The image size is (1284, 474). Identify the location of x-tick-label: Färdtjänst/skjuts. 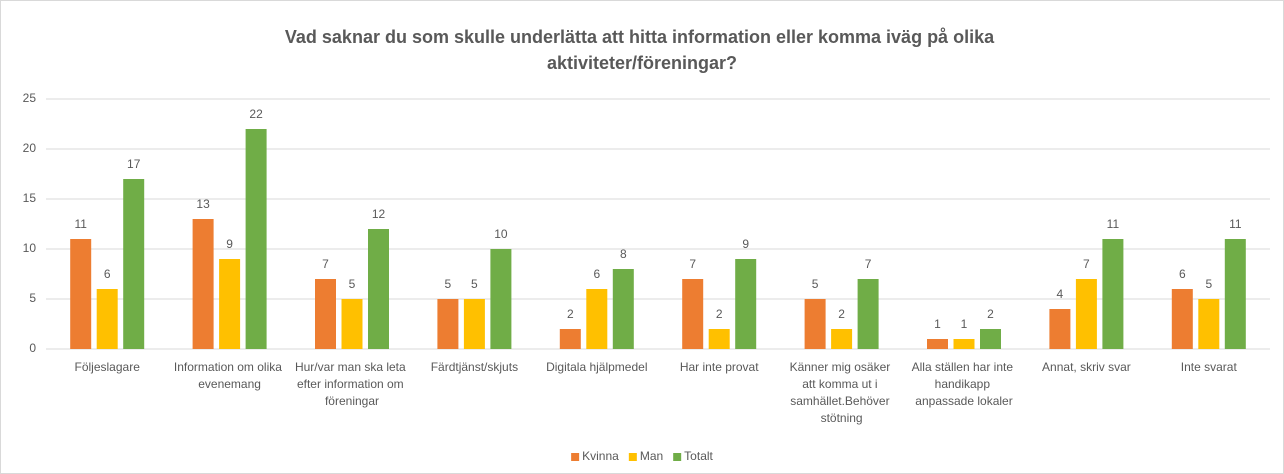
(474, 367).